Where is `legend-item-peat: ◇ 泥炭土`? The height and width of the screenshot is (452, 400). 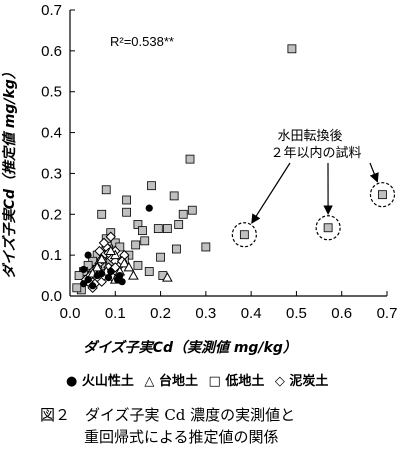
legend-item-peat: ◇ 泥炭土 is located at coordinates (301, 381).